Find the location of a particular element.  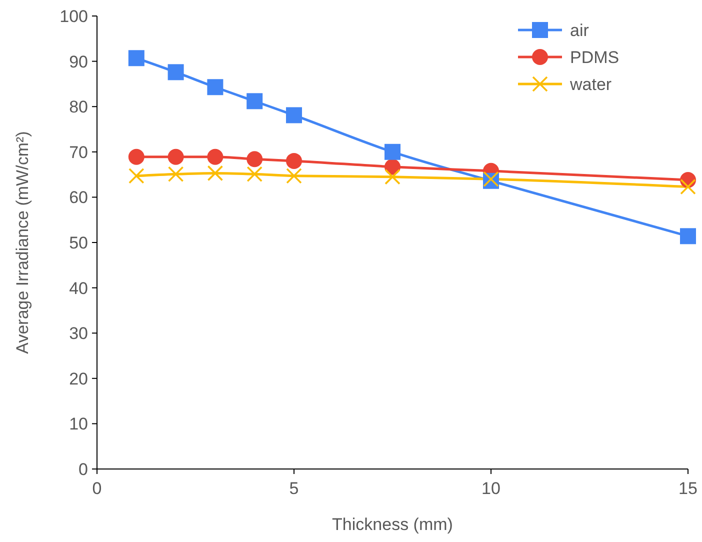

y-tick-label: 50 is located at coordinates (78, 242).